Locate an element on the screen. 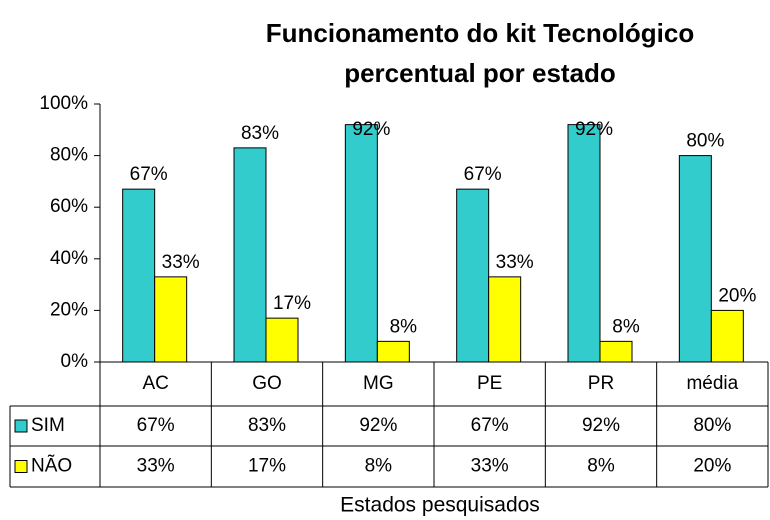 The height and width of the screenshot is (520, 770). table-cell: 17% is located at coordinates (267, 466).